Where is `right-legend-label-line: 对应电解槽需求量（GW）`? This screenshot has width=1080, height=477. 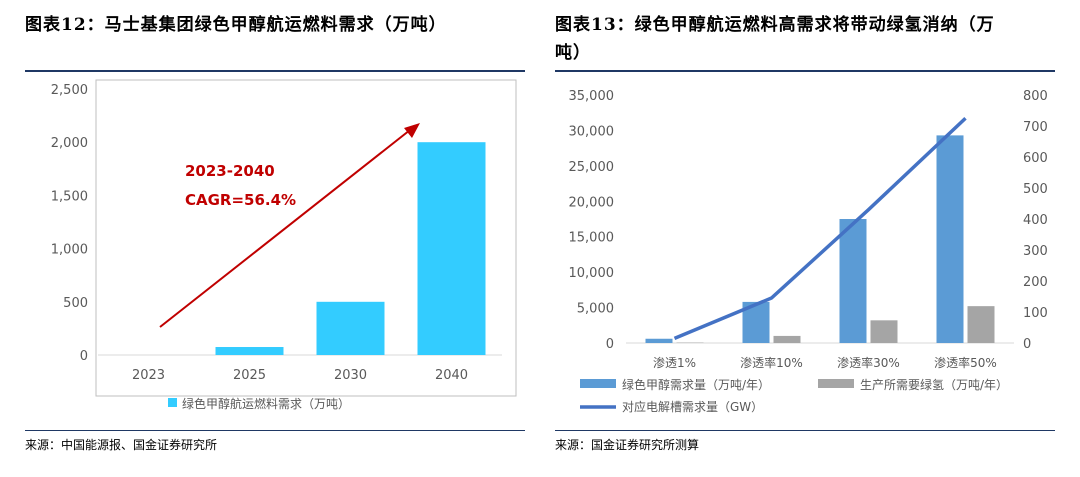 right-legend-label-line: 对应电解槽需求量（GW） is located at coordinates (692, 406).